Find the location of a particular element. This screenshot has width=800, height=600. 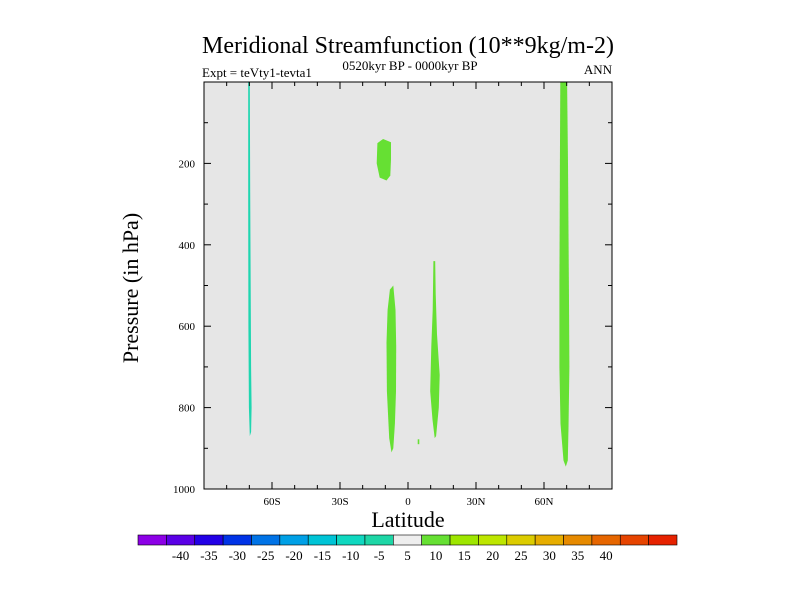

green-speck-eq is located at coordinates (418, 442).